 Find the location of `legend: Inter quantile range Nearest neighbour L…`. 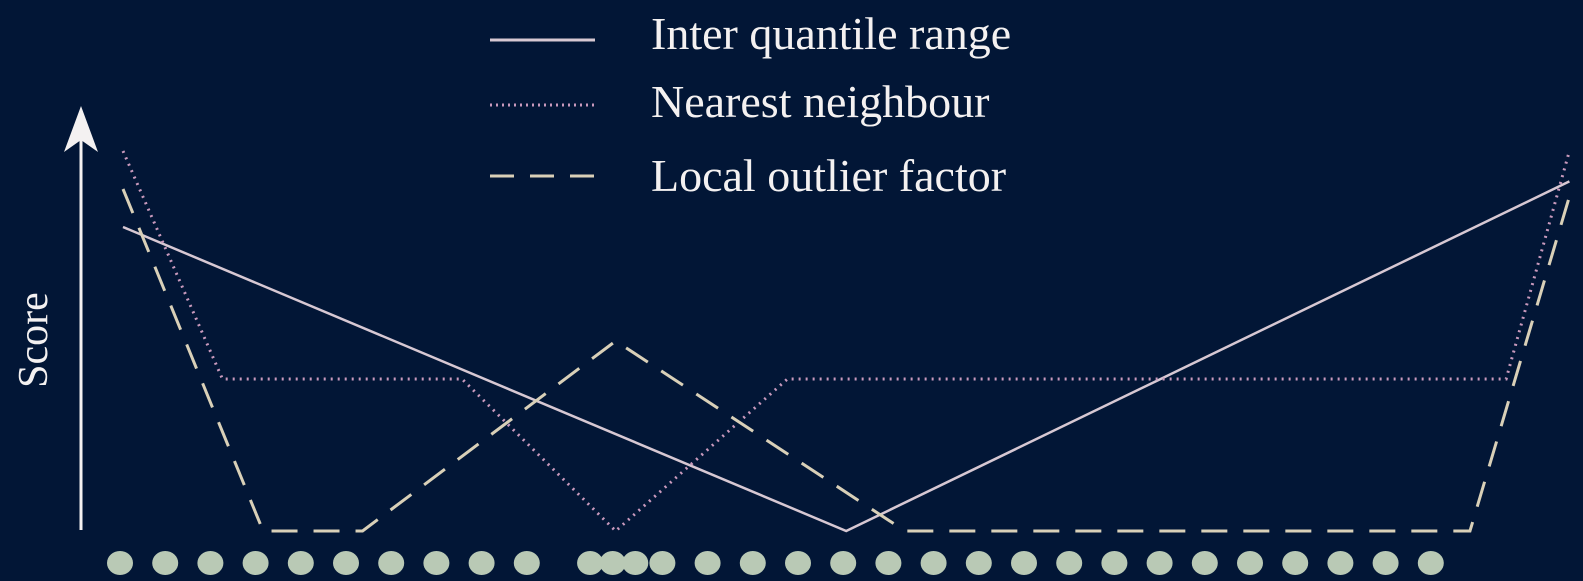

legend: Inter quantile range Nearest neighbour L… is located at coordinates (750, 104).